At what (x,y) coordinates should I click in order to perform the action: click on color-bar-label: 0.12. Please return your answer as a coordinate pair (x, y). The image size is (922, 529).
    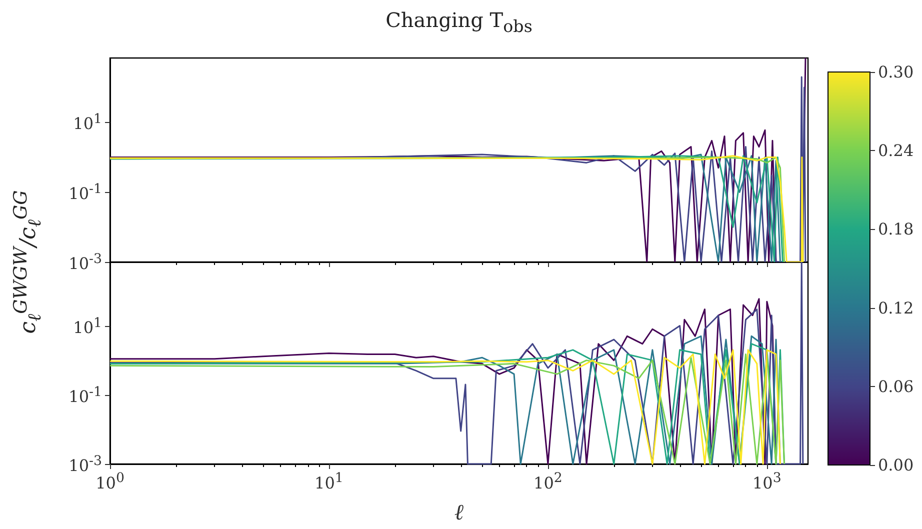
    Looking at the image, I should click on (896, 308).